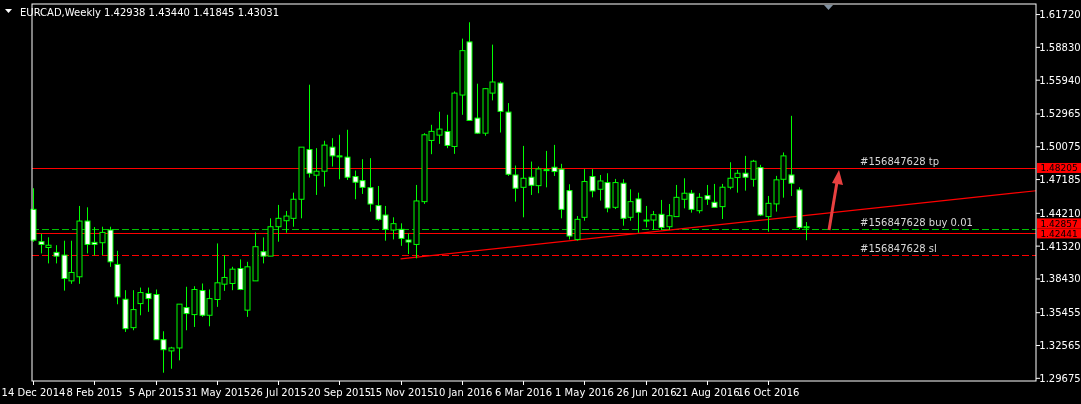  What do you see at coordinates (1060, 147) in the screenshot?
I see `y-tick-label: 1.50075` at bounding box center [1060, 147].